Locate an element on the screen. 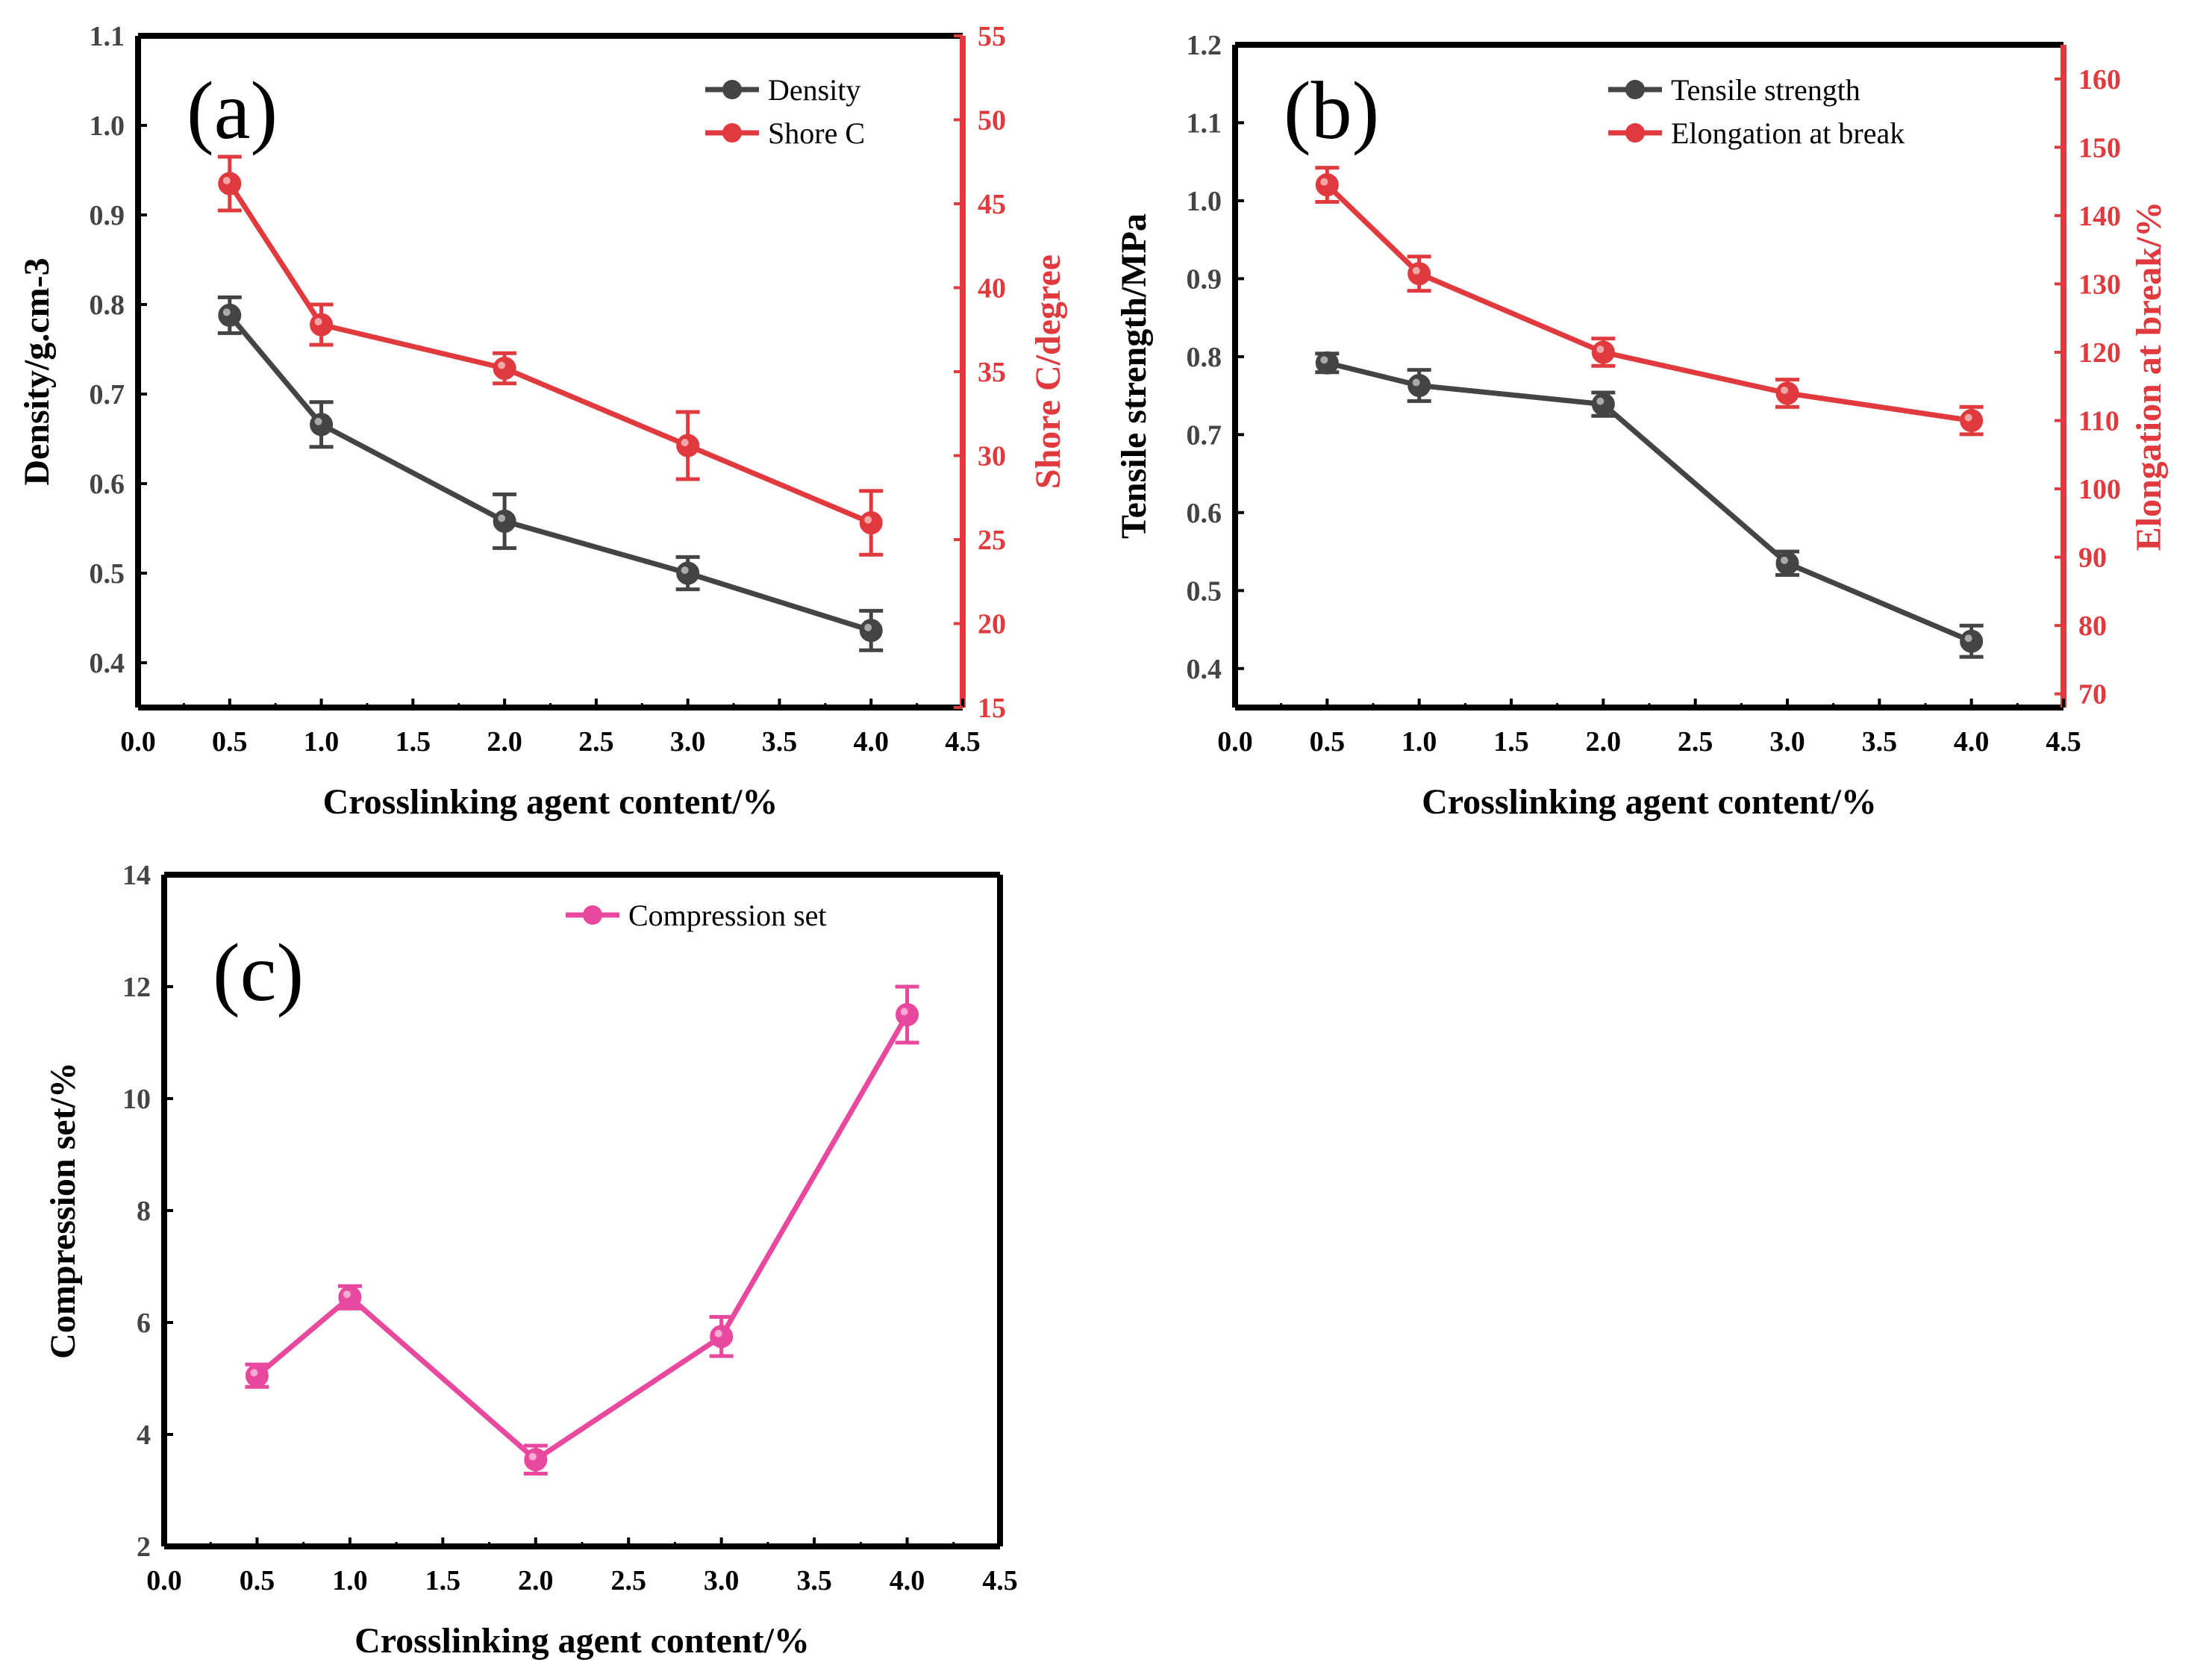  y-tick-label: 14 is located at coordinates (136, 875).